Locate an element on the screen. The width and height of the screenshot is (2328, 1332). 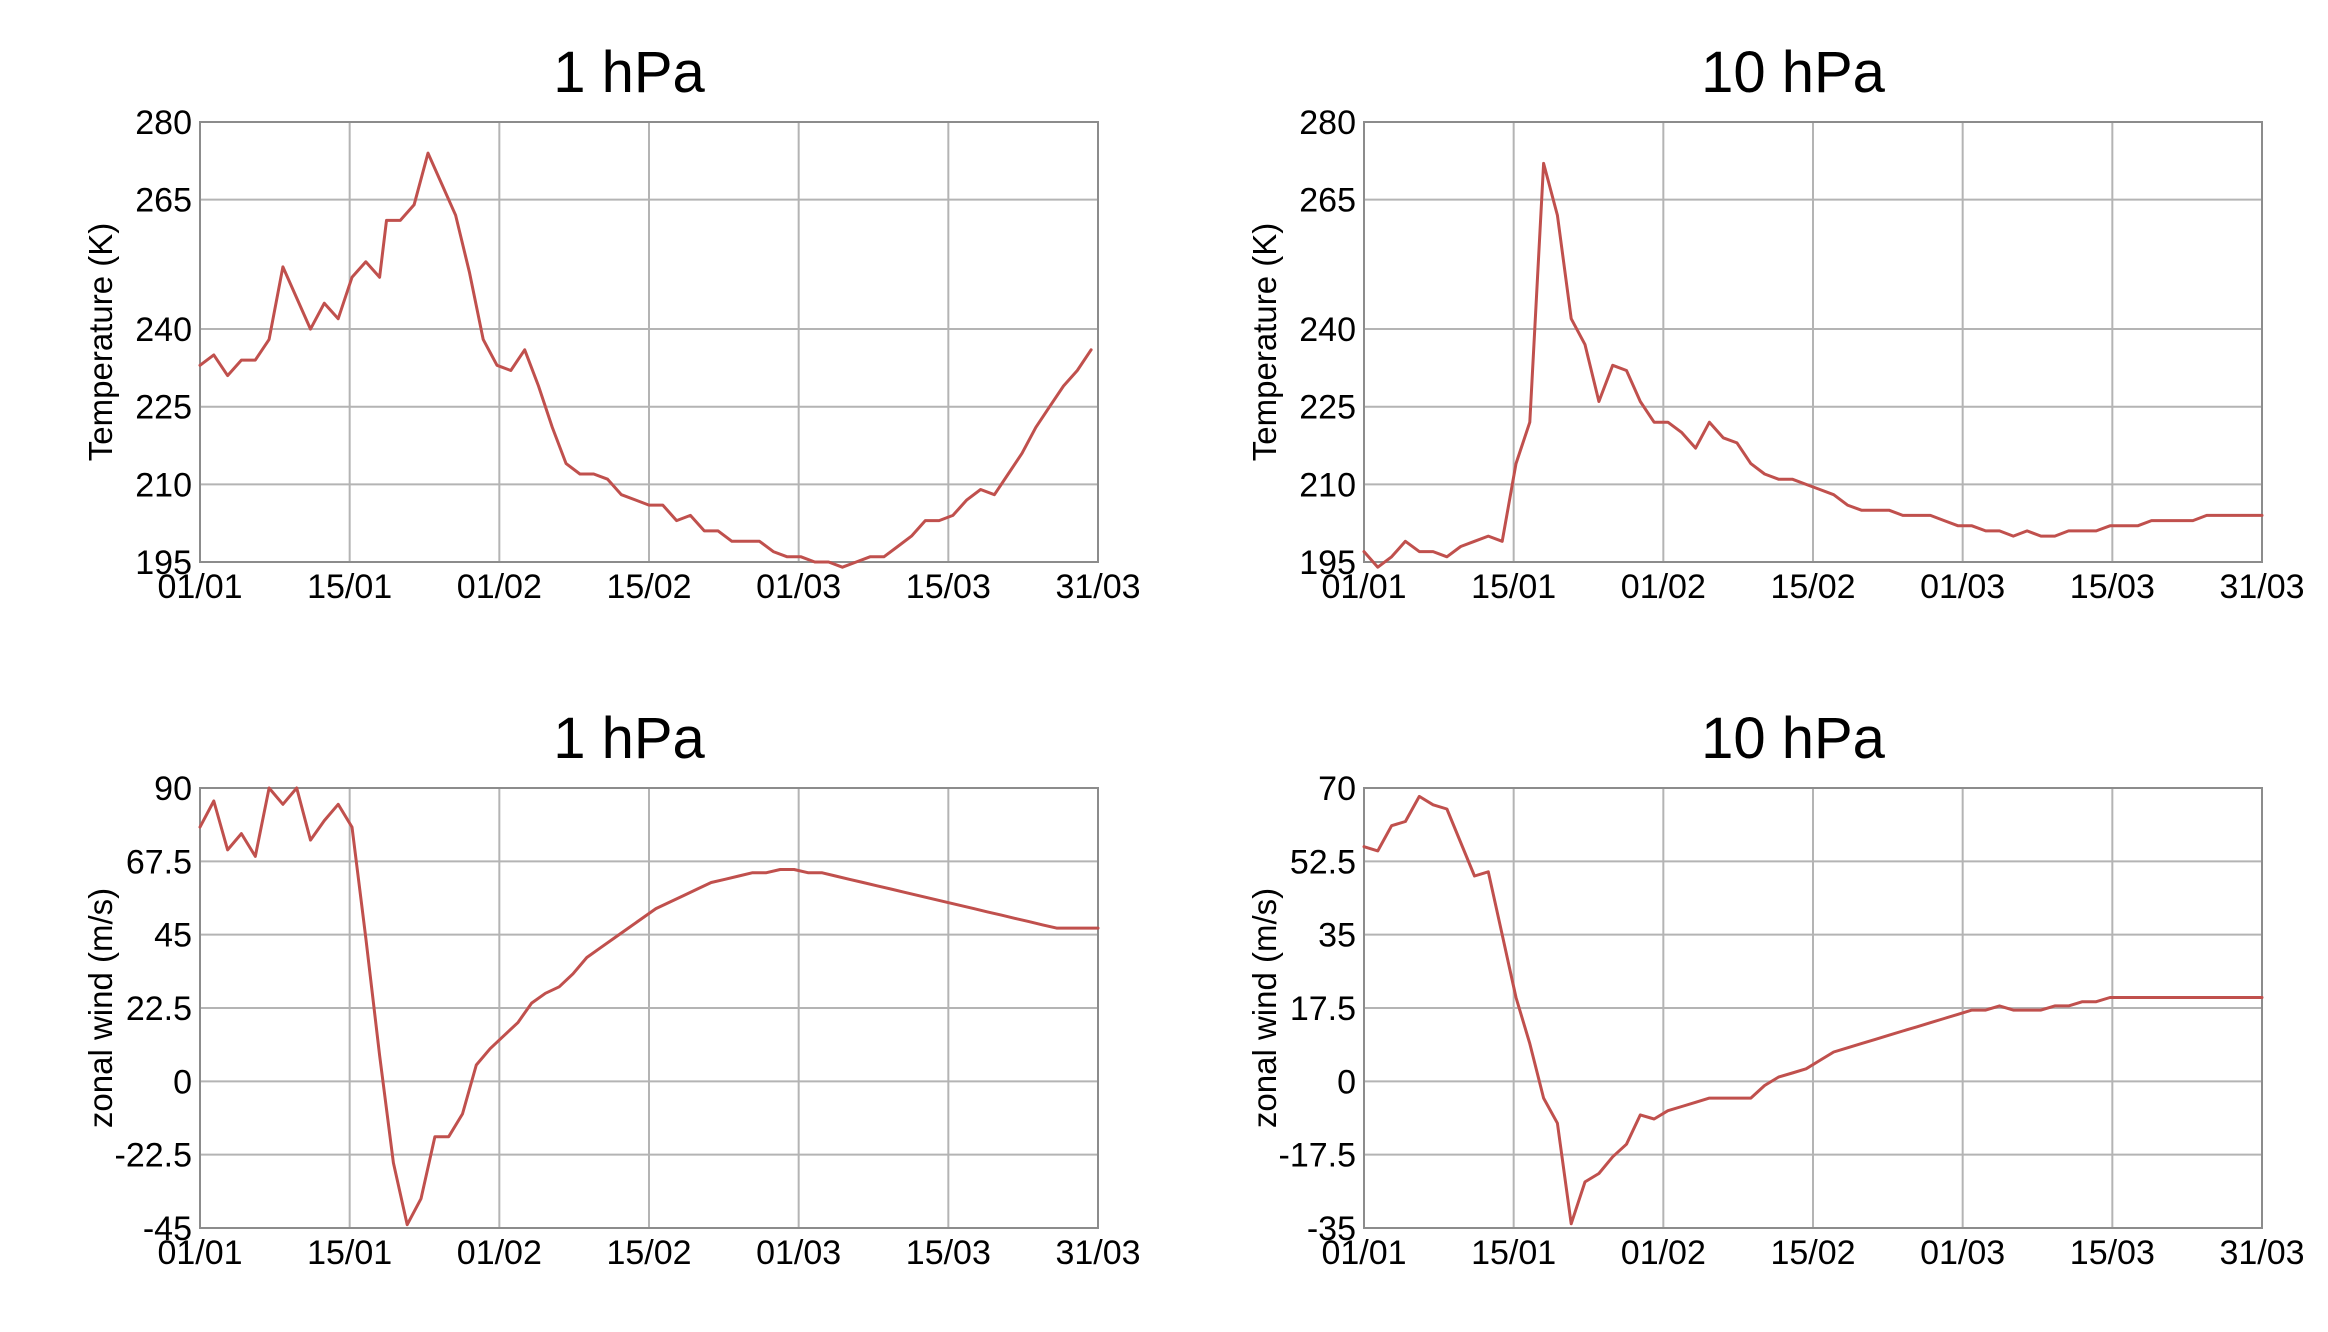
y-tick-label: -35 is located at coordinates (1331, 1229).